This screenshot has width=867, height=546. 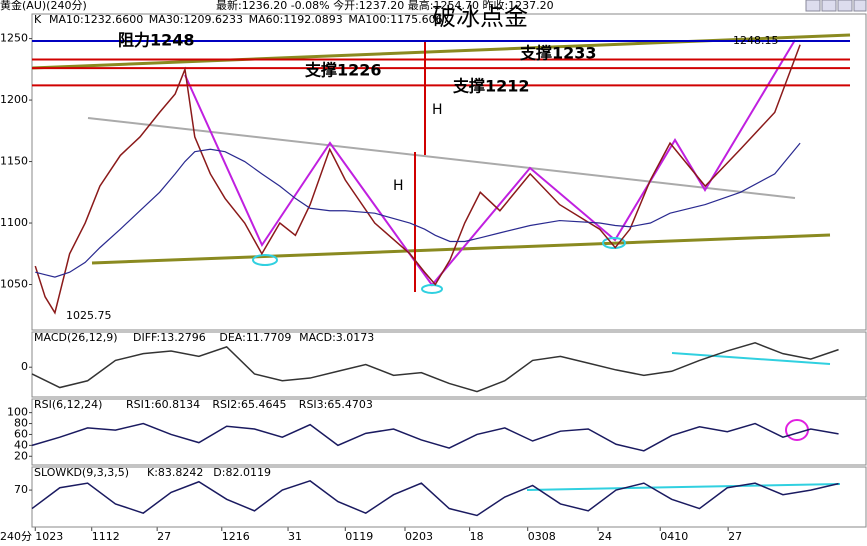 What do you see at coordinates (81, 472) in the screenshot?
I see `panel-title: SLOWKD(9,3,3,5)` at bounding box center [81, 472].